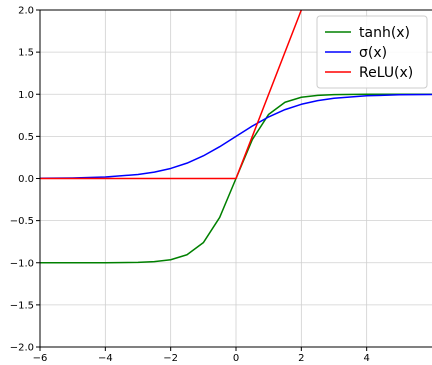 The width and height of the screenshot is (432, 365). Describe the element at coordinates (26, 179) in the screenshot. I see `y-tick-label: 0.0` at that location.